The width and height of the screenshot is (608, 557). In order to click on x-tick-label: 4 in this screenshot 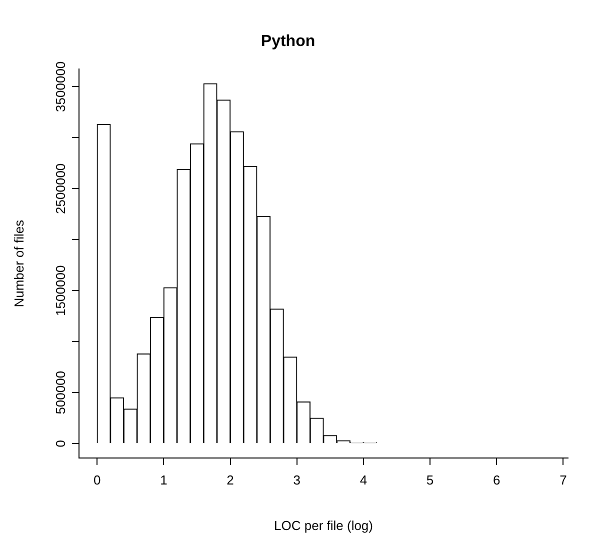, I will do `click(364, 480)`.